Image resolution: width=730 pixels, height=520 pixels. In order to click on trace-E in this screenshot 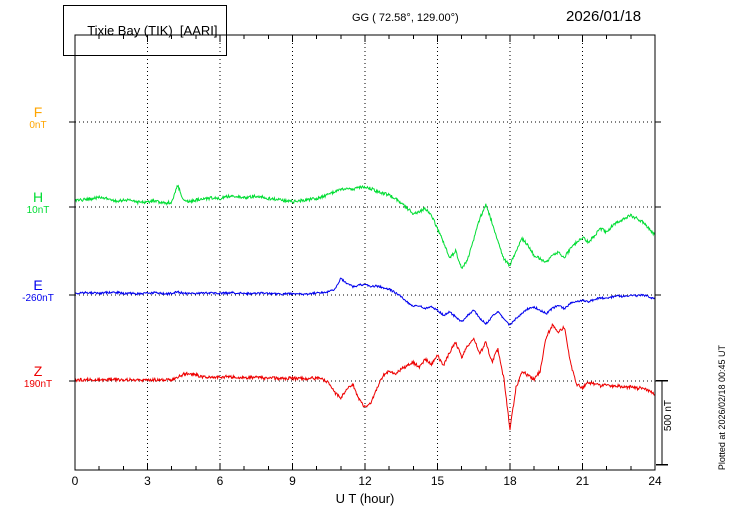, I will do `click(365, 301)`.